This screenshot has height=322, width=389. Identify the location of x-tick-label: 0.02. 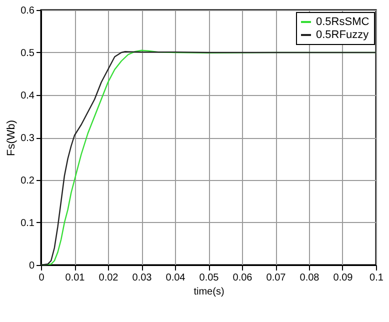
(108, 278).